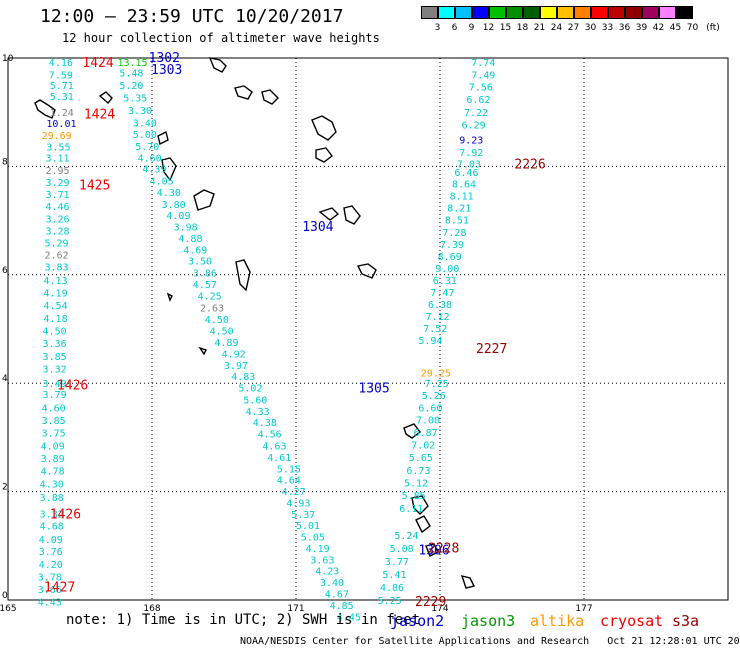  I want to click on swh-value: 3.32, so click(55, 370).